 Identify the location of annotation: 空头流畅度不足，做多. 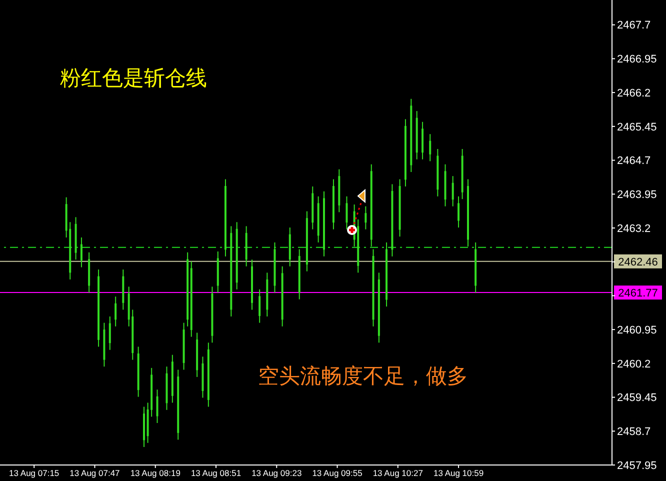
(363, 376).